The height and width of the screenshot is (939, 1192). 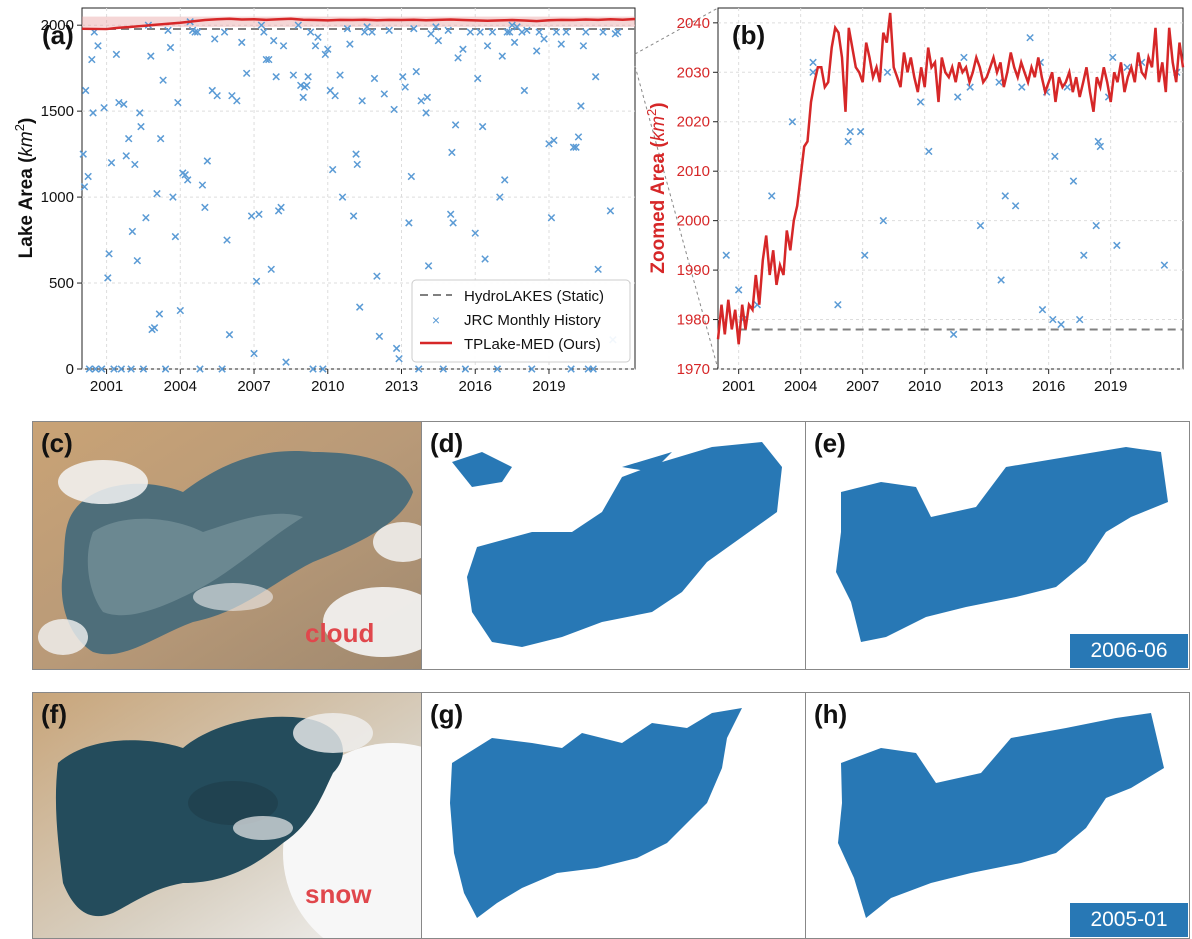 What do you see at coordinates (693, 270) in the screenshot?
I see `y-tick-label: 1990` at bounding box center [693, 270].